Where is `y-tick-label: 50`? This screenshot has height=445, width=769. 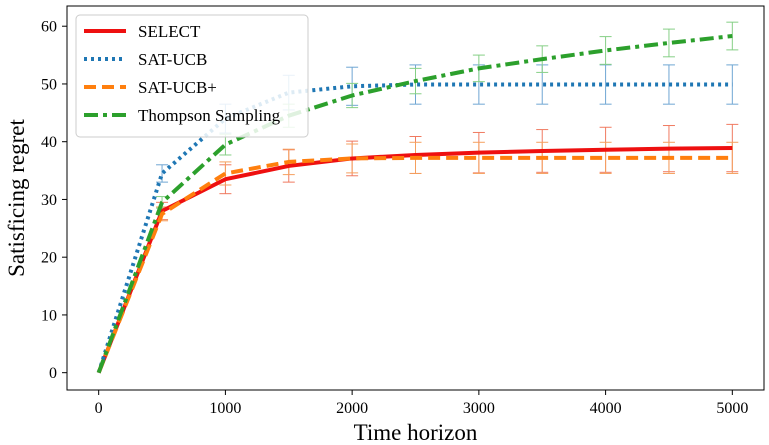
y-tick-label: 50 is located at coordinates (49, 84).